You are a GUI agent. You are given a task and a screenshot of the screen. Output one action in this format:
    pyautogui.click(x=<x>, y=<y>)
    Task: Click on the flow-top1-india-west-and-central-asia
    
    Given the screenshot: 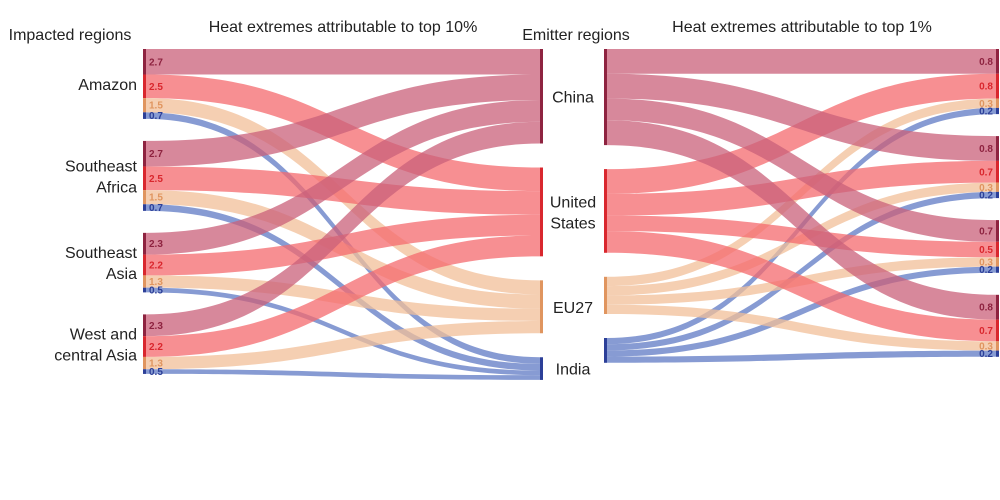 What is the action you would take?
    pyautogui.click(x=801, y=356)
    